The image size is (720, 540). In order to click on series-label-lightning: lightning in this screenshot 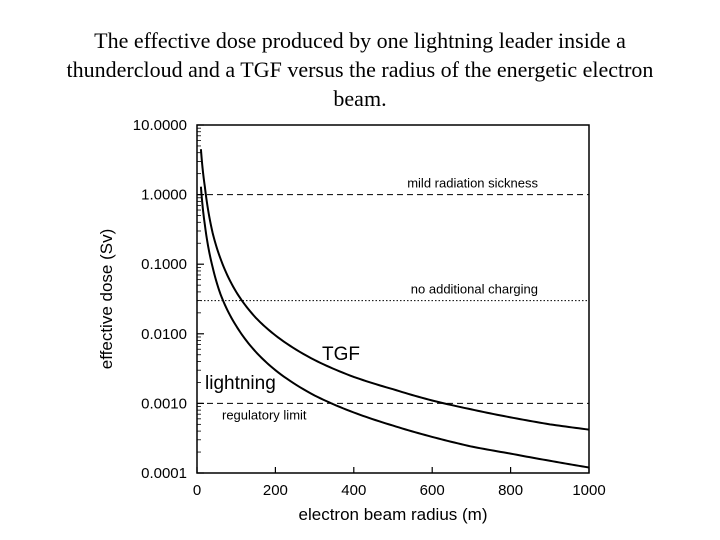, I will do `click(240, 383)`.